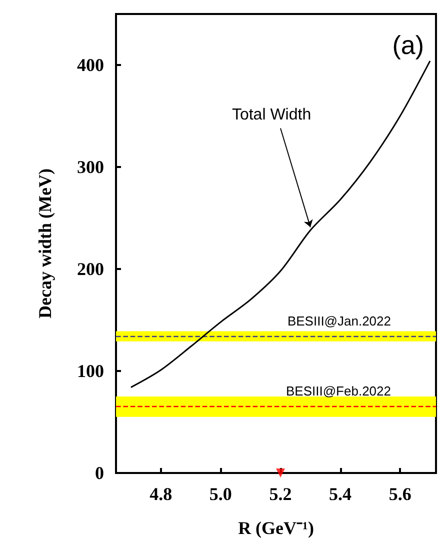 This screenshot has height=549, width=438. Describe the element at coordinates (220, 494) in the screenshot. I see `x-tick-label: 5.0` at that location.